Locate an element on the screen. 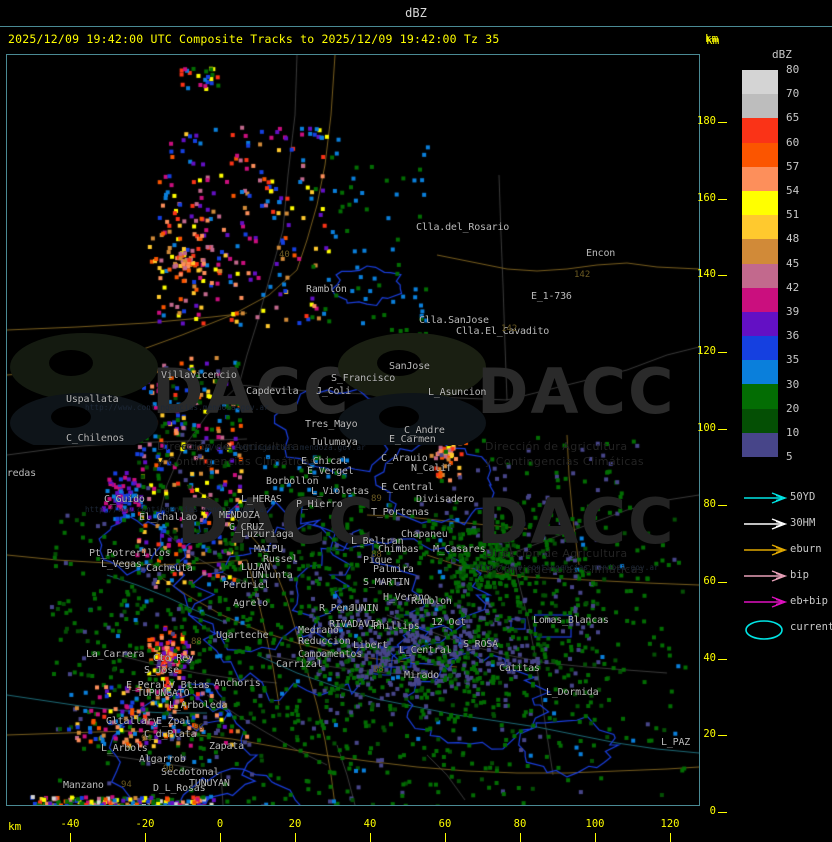 Image resolution: width=832 pixels, height=842 pixels. map-place-label: S_ROSA is located at coordinates (480, 644).